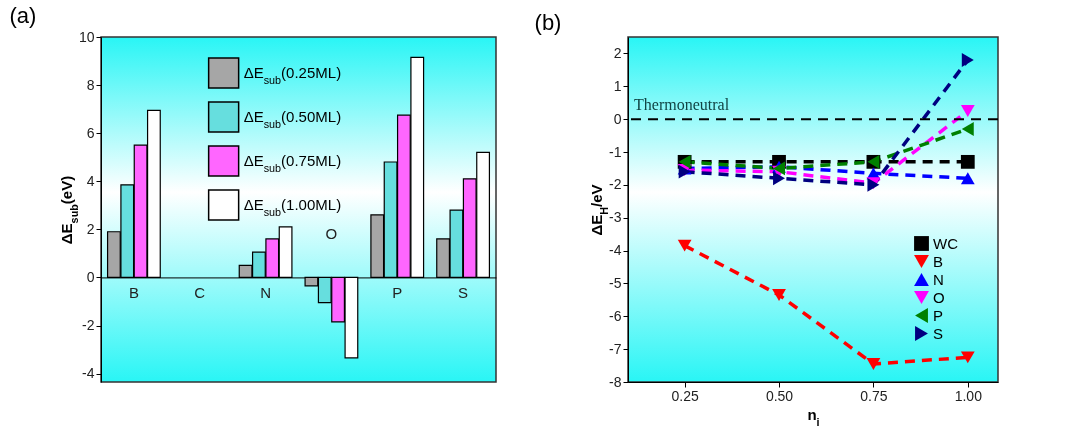  I want to click on legend-label: ΔE$_{sub}$(0.50ML), so click(292, 119).